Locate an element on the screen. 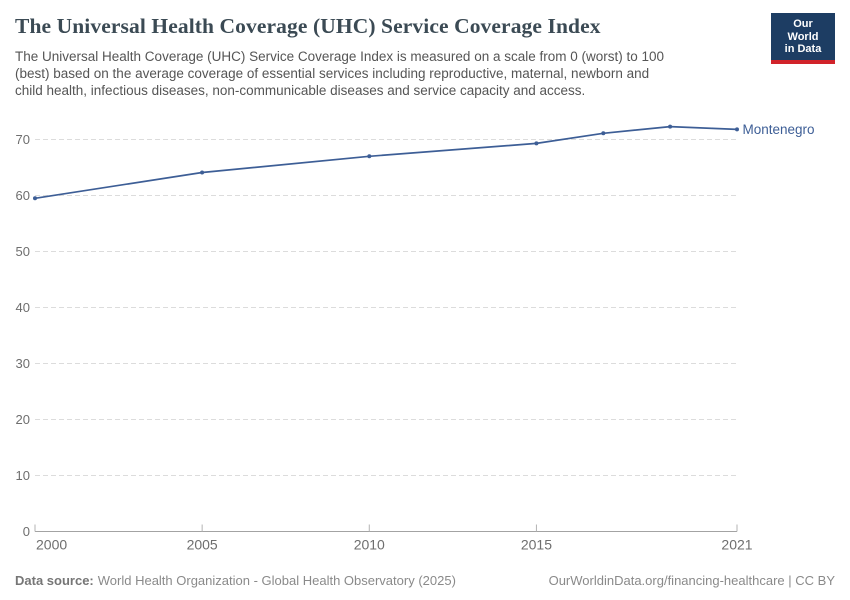 The image size is (850, 600). data-source-label: Data source: is located at coordinates (54, 580).